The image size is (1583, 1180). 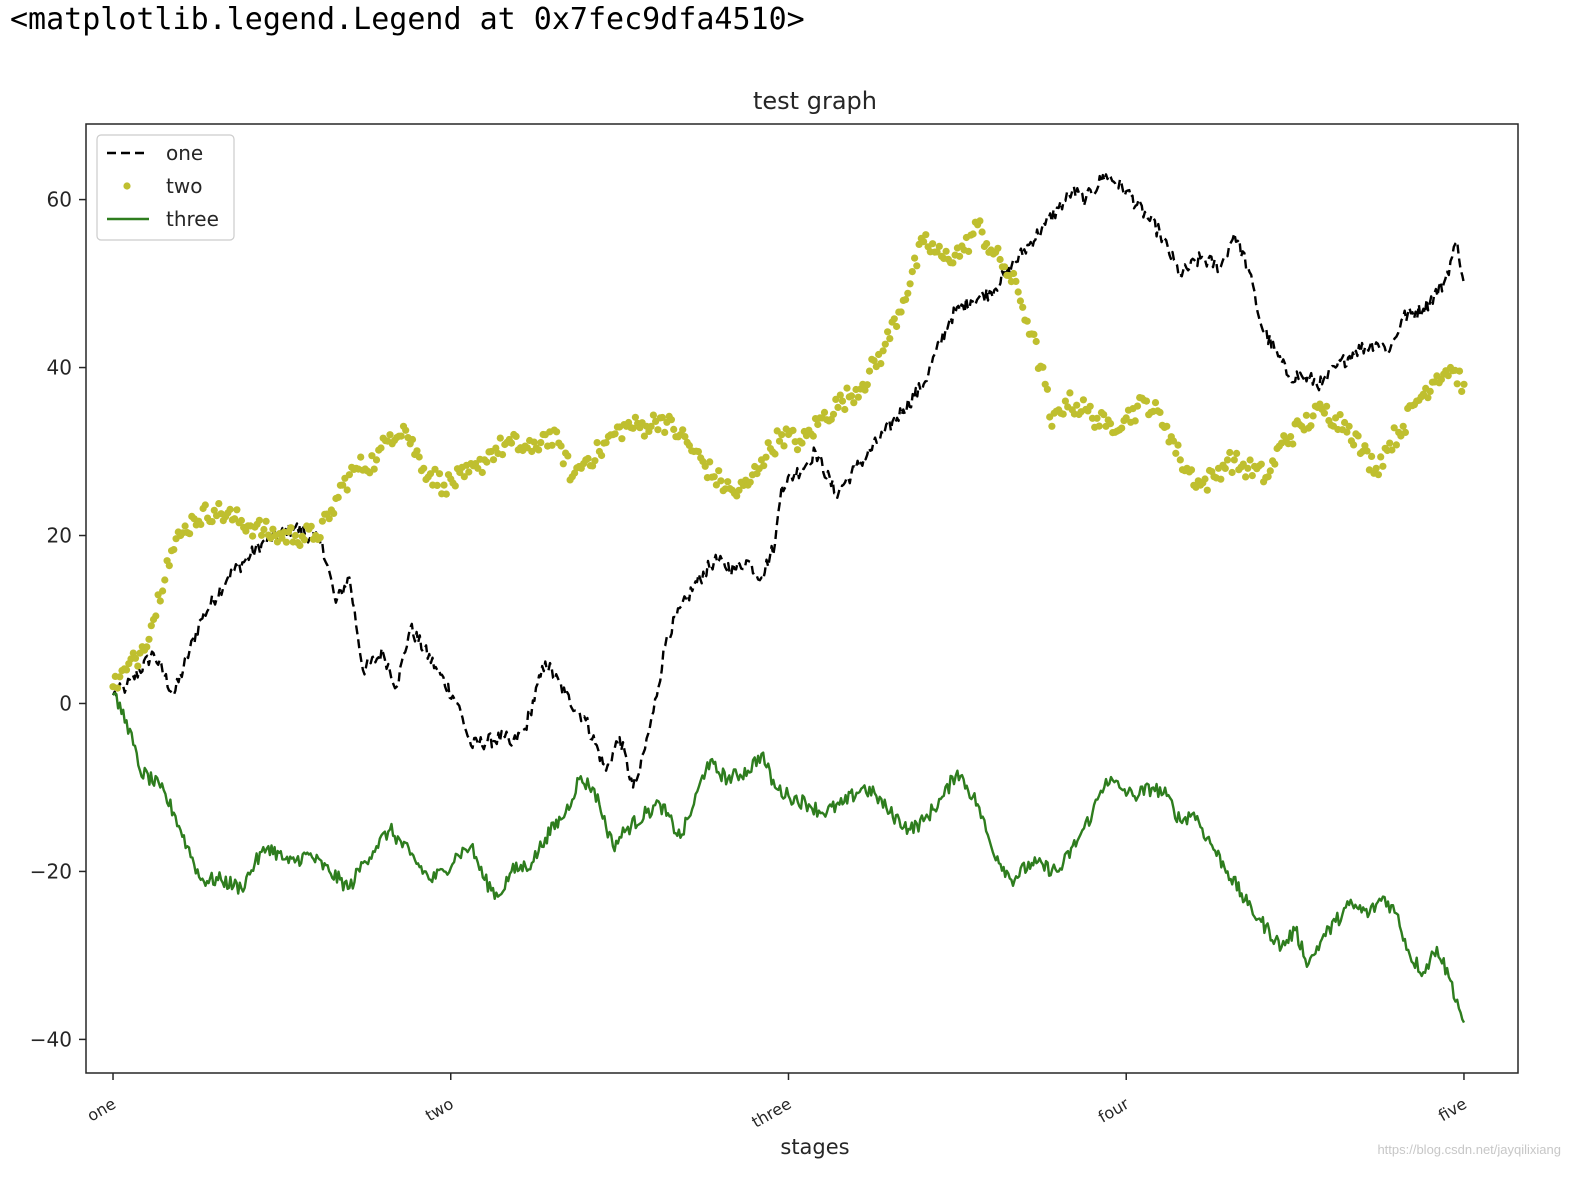 What do you see at coordinates (165, 187) in the screenshot?
I see `legend: one two three` at bounding box center [165, 187].